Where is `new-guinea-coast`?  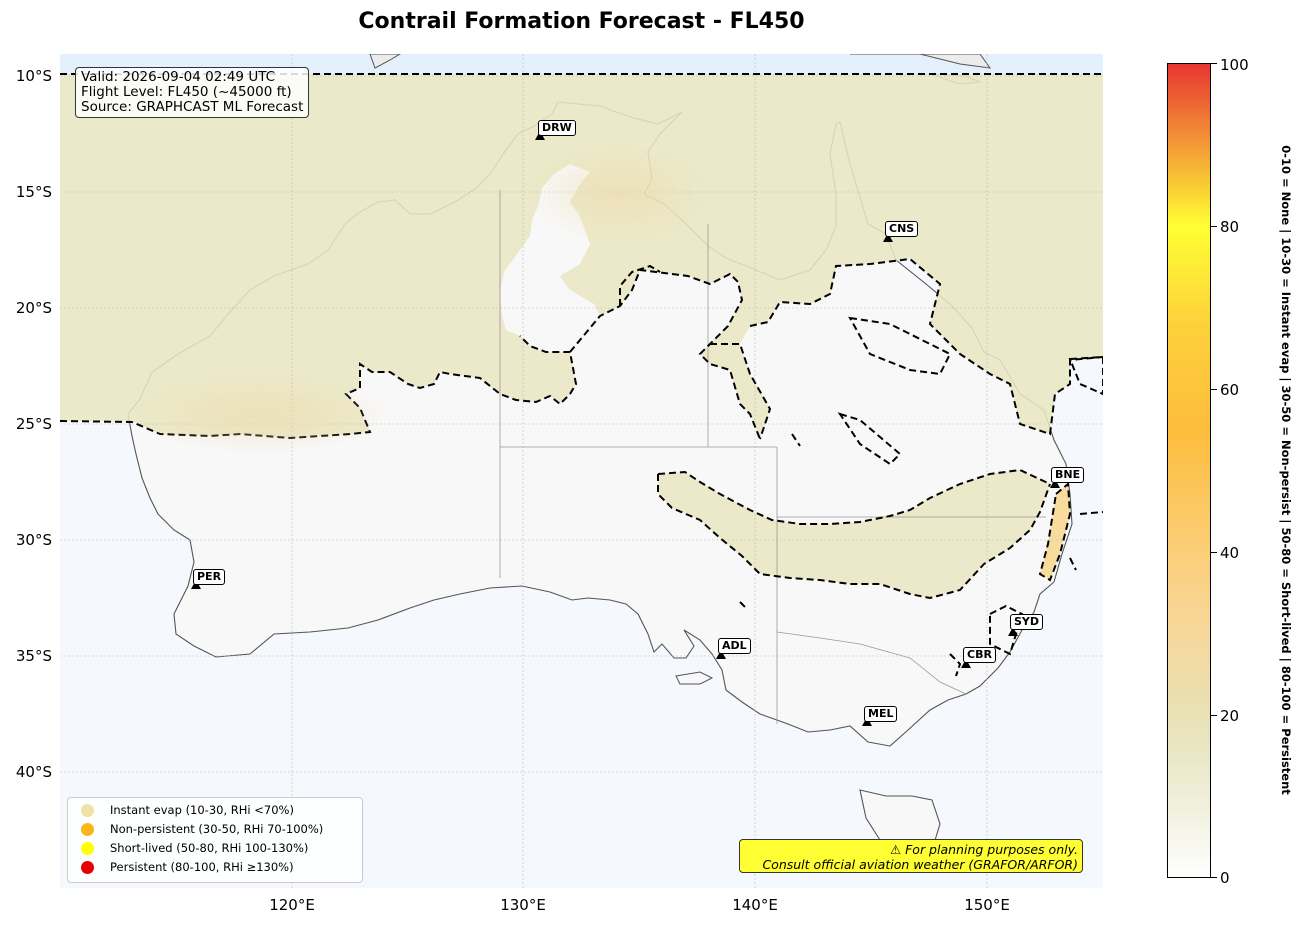
new-guinea-coast is located at coordinates (921, 61).